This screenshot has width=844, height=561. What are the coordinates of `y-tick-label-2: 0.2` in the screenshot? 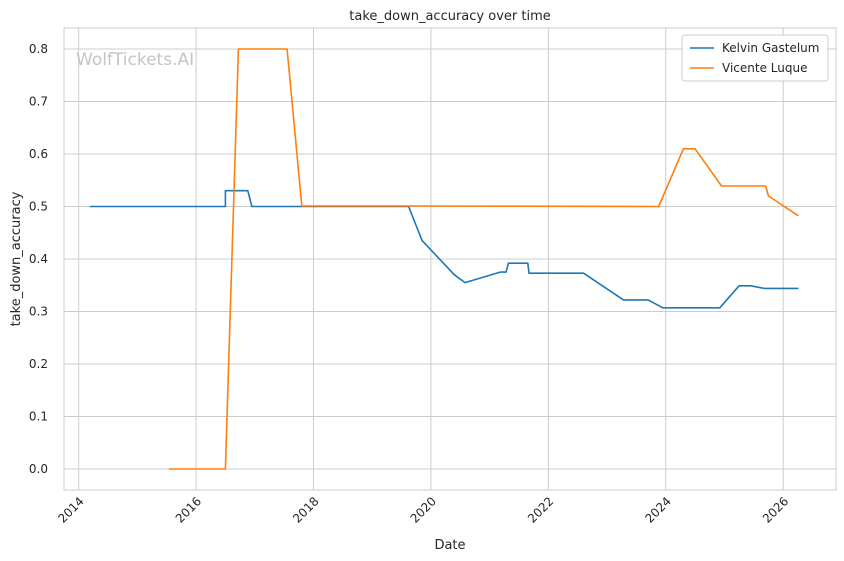 It's located at (38, 364).